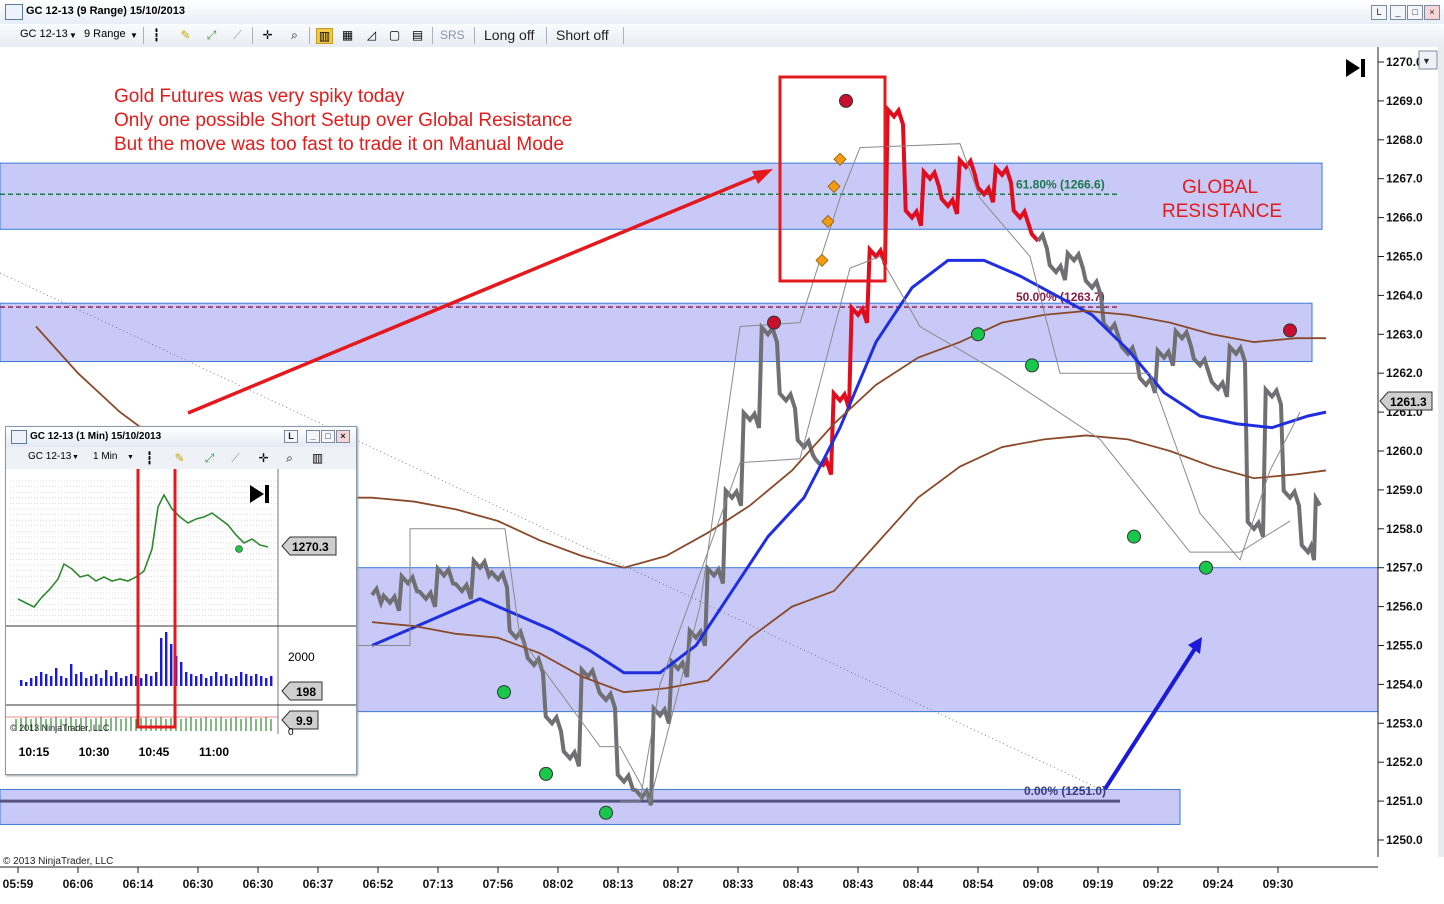 The image size is (1444, 904). I want to click on x-tick-label: 06:37, so click(318, 884).